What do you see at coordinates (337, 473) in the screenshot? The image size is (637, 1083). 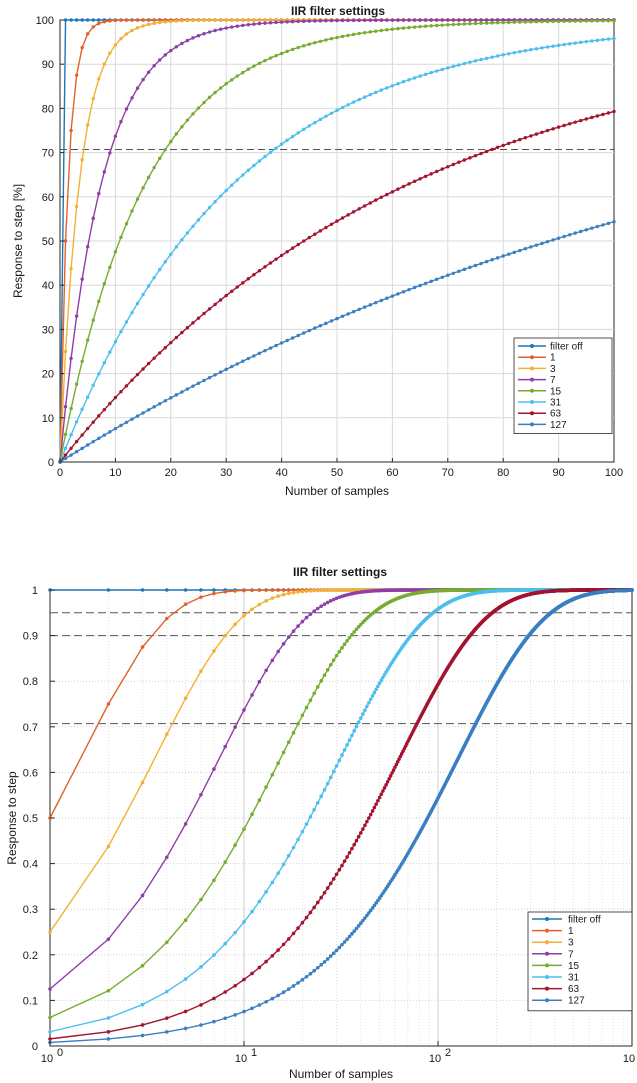 I see `chart-1-xtick-label: 50` at bounding box center [337, 473].